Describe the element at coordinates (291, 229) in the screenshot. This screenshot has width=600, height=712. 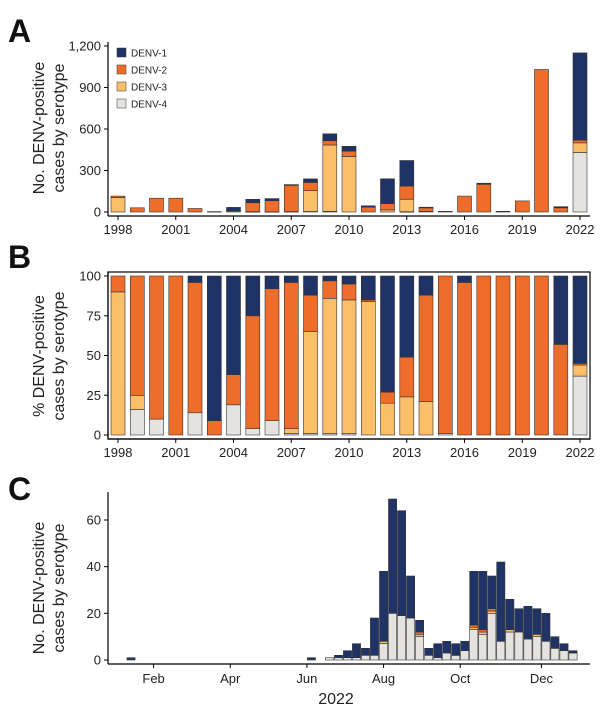
I see `pa-xtick-label-2007: 2007` at that location.